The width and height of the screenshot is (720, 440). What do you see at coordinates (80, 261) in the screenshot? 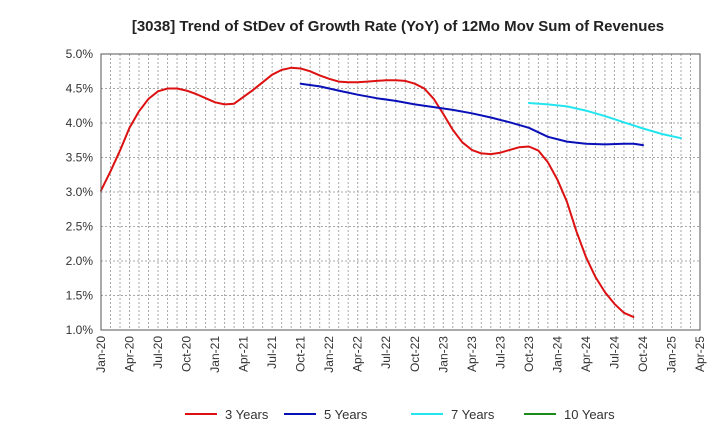
I see `y-tick-label: 2.0%` at bounding box center [80, 261].